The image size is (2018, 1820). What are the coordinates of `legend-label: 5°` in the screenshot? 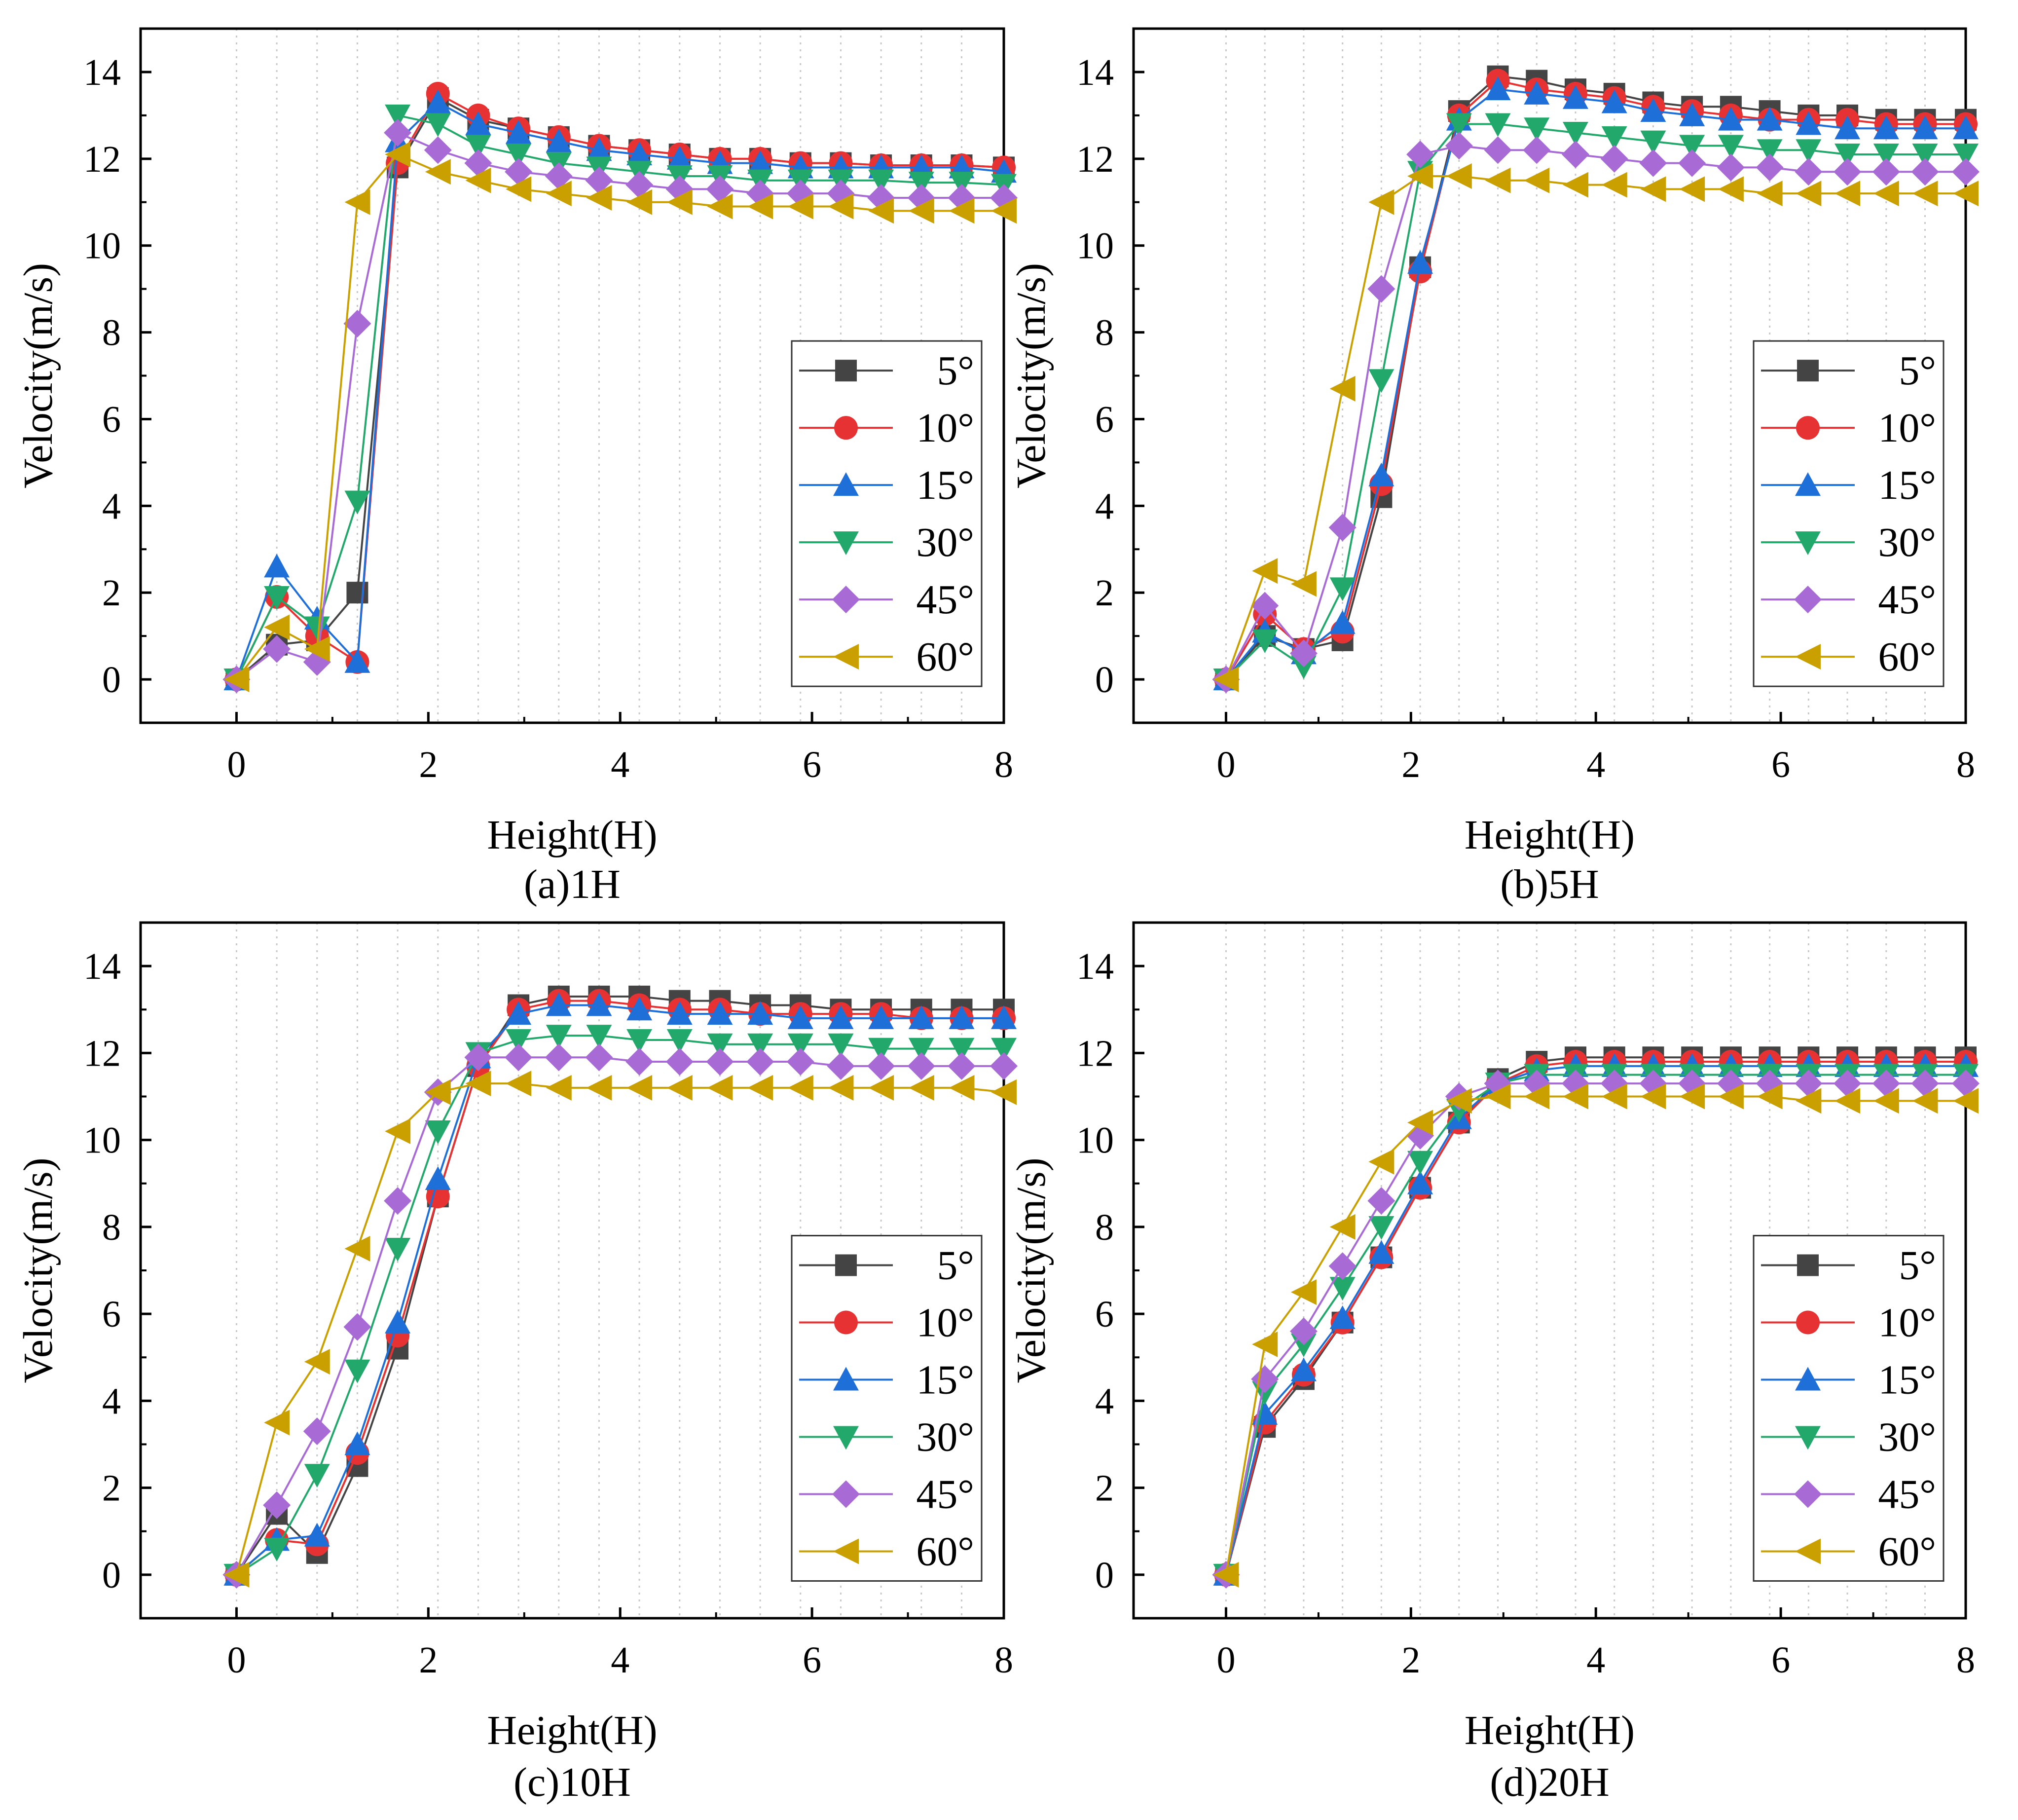 It's located at (955, 371).